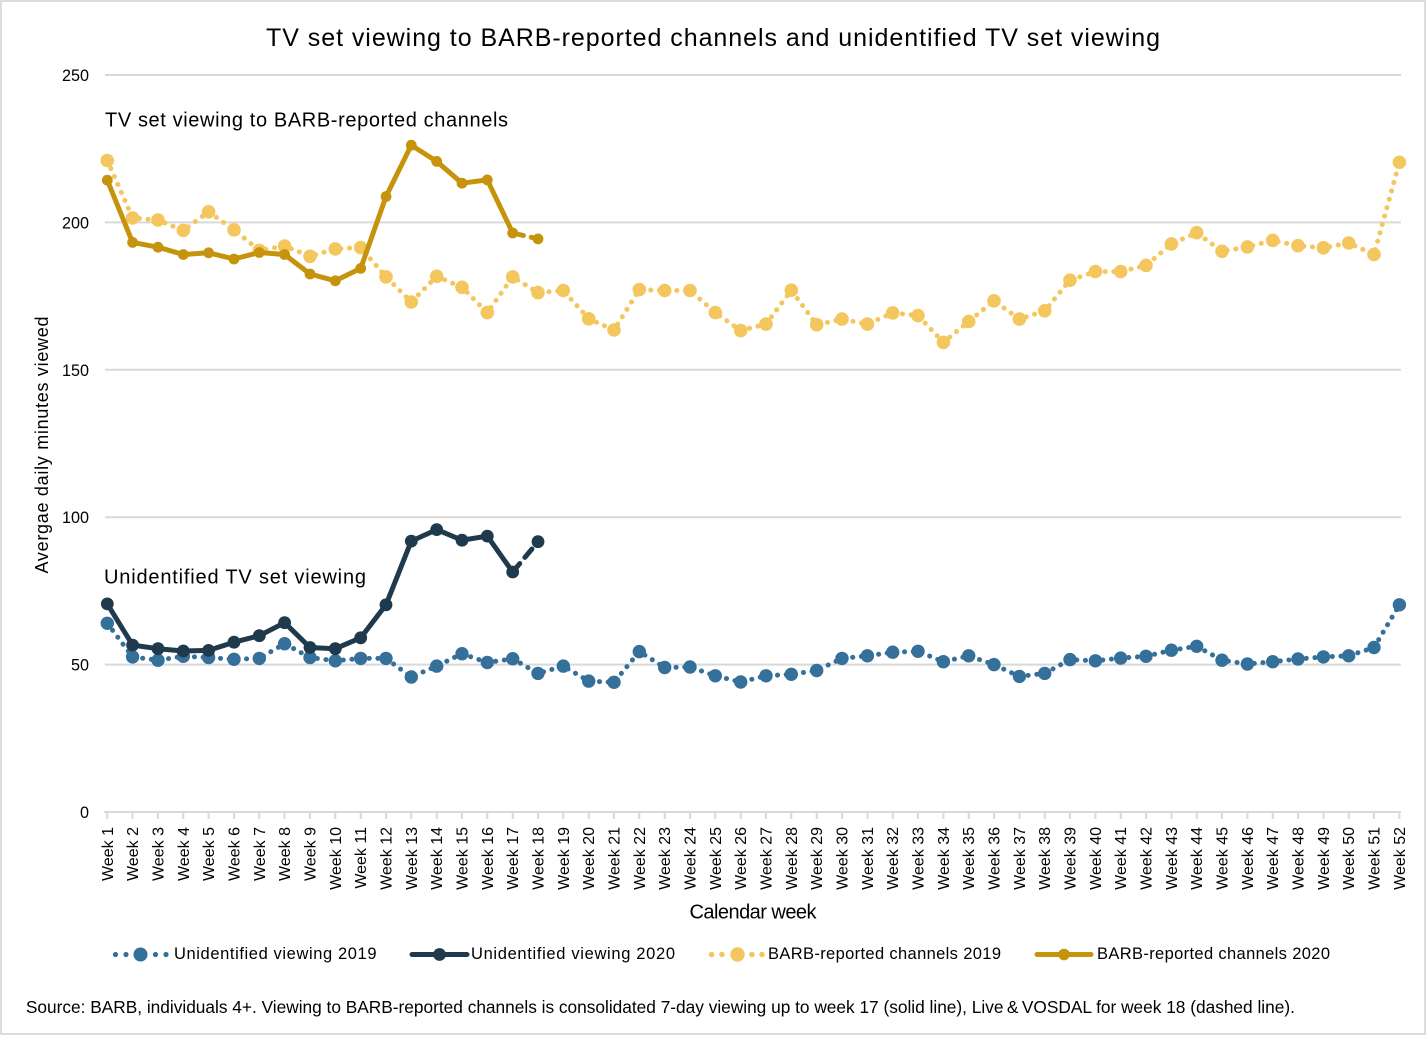 The height and width of the screenshot is (1040, 1426). What do you see at coordinates (1324, 858) in the screenshot?
I see `svg-text: Week 49` at bounding box center [1324, 858].